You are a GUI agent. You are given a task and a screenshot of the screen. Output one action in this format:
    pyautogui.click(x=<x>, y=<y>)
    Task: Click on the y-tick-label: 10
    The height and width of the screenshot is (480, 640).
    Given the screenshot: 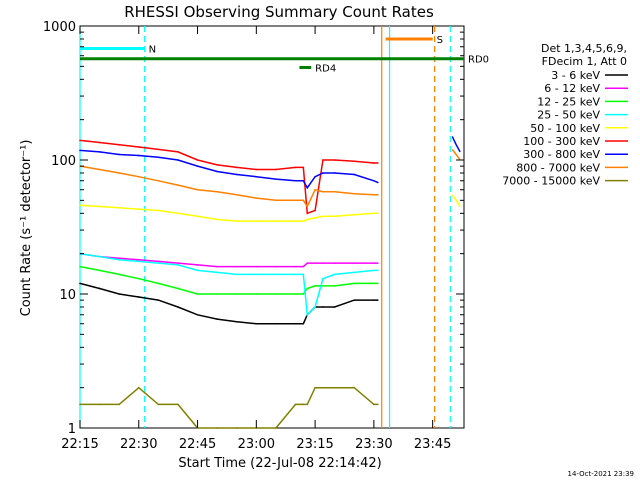 What is the action you would take?
    pyautogui.click(x=67, y=295)
    